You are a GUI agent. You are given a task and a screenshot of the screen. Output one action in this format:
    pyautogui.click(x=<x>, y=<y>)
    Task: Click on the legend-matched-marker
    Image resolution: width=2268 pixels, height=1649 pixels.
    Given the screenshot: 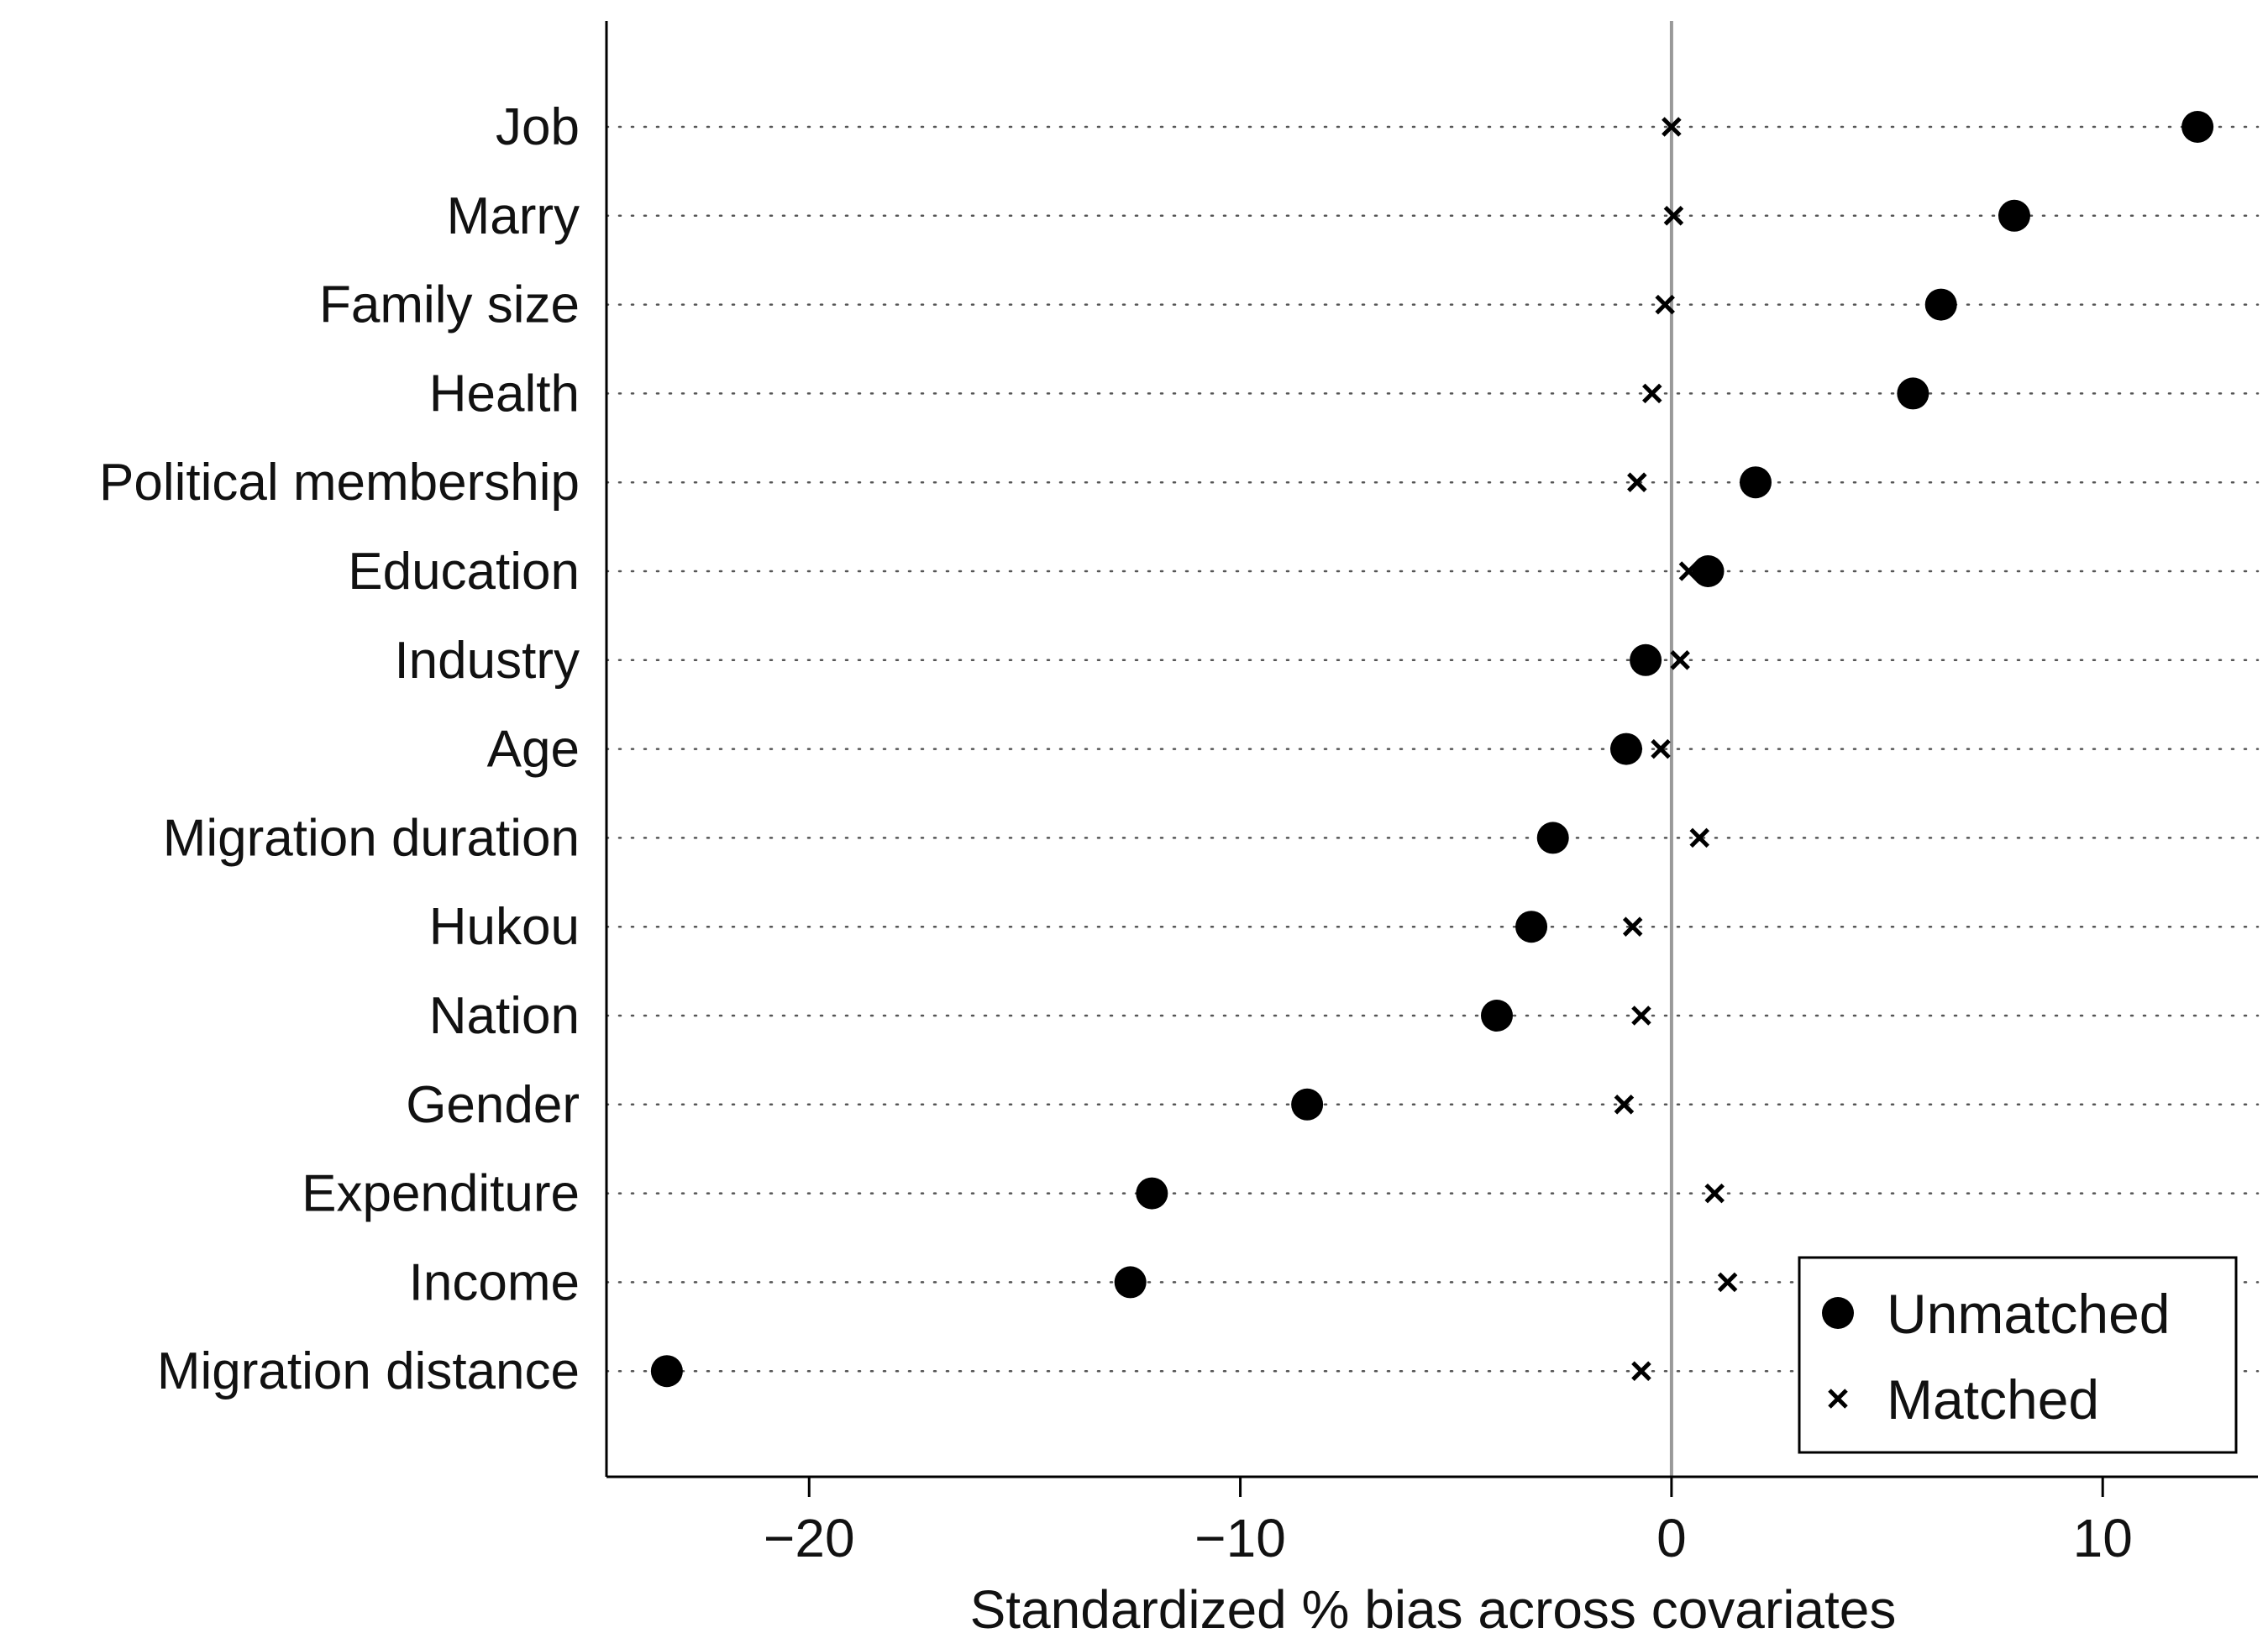 What is the action you would take?
    pyautogui.click(x=1838, y=1399)
    